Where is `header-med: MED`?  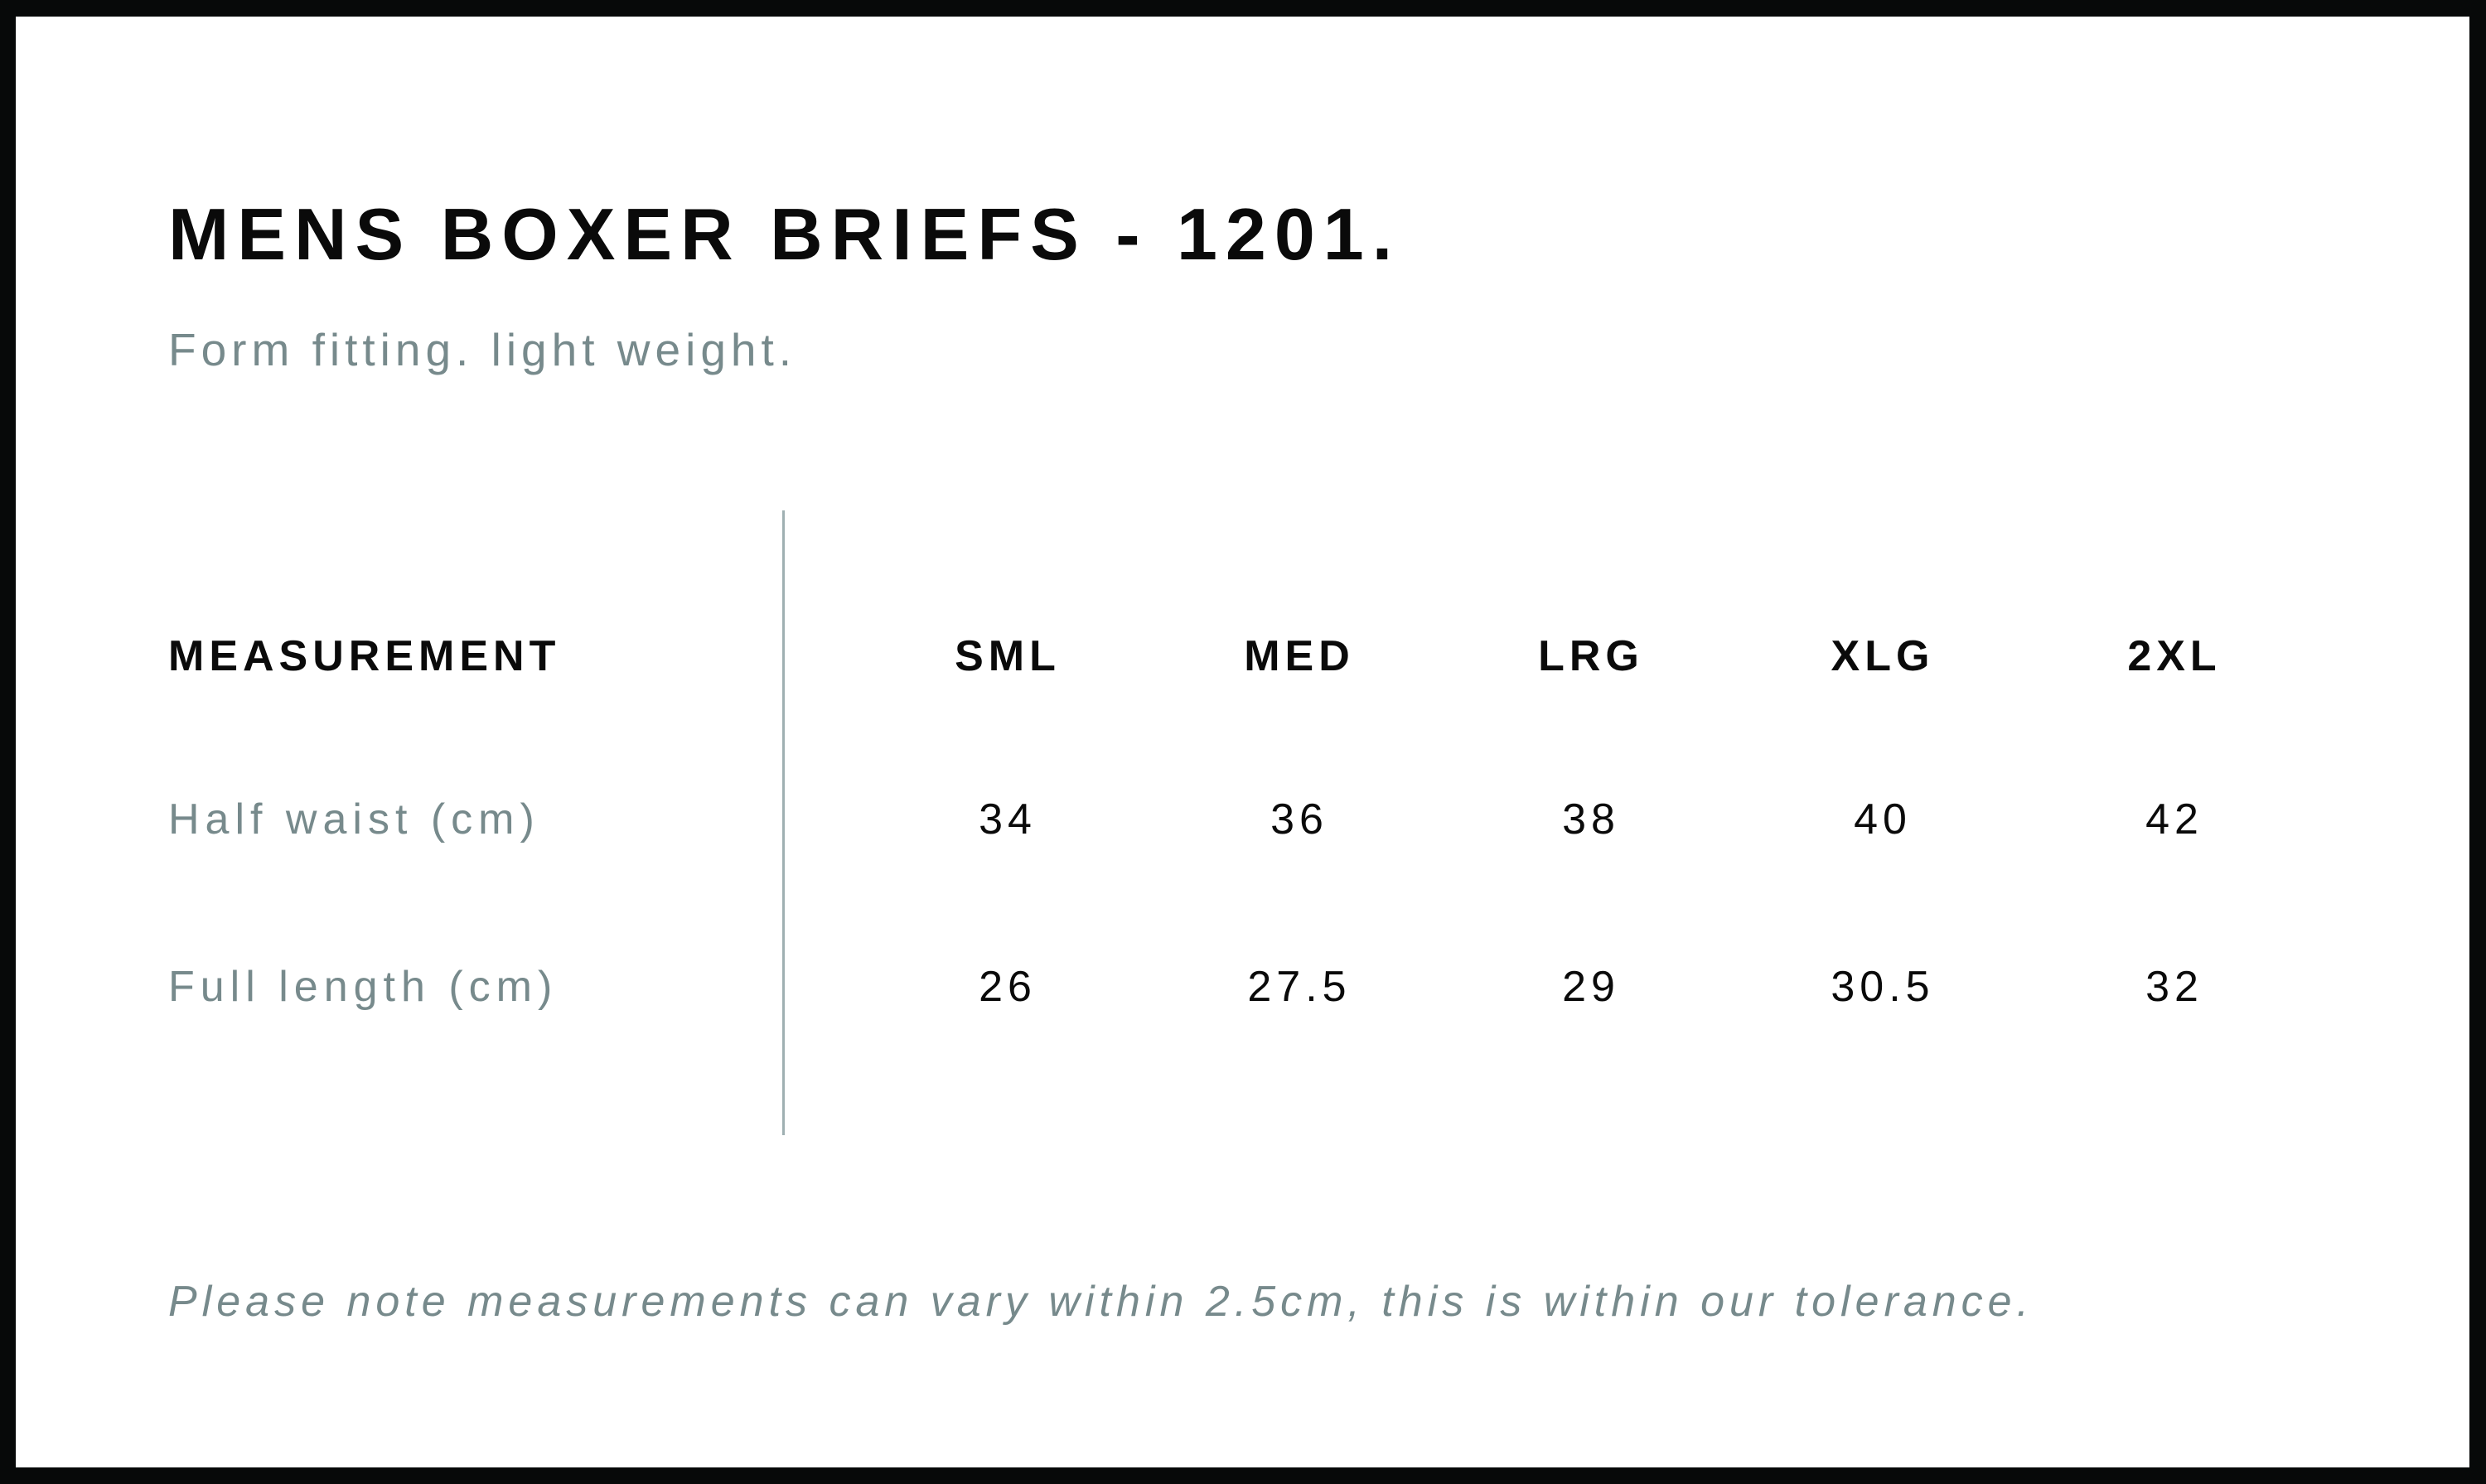
header-med: MED is located at coordinates (1299, 656).